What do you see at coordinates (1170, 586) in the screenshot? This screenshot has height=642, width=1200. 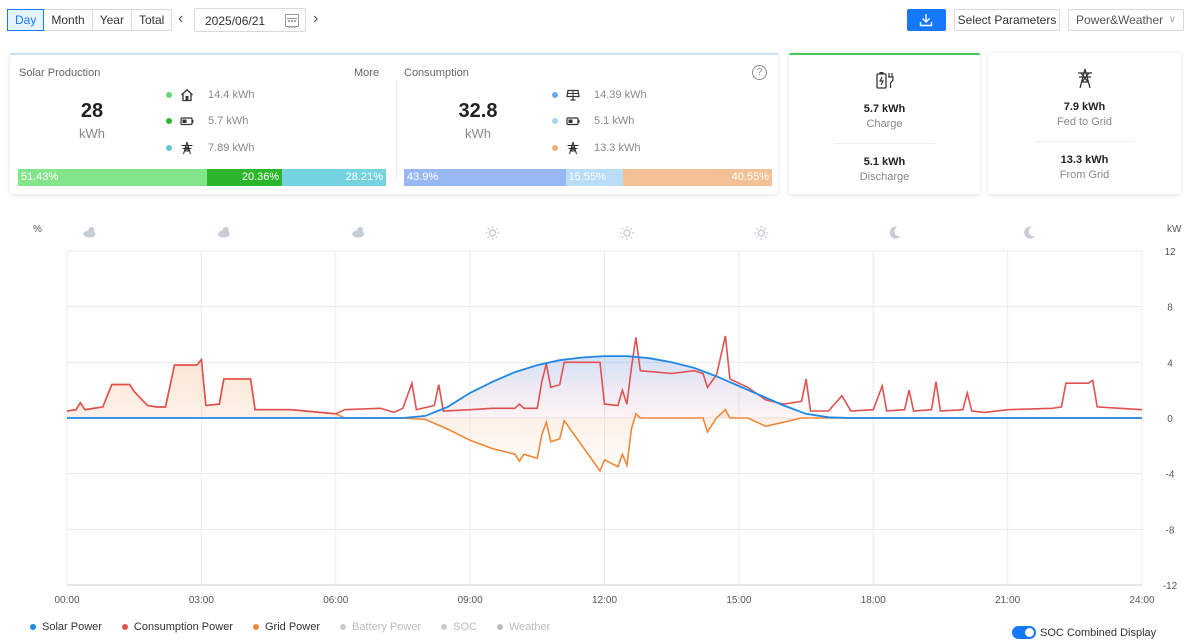 I see `y-tick-label: -12` at bounding box center [1170, 586].